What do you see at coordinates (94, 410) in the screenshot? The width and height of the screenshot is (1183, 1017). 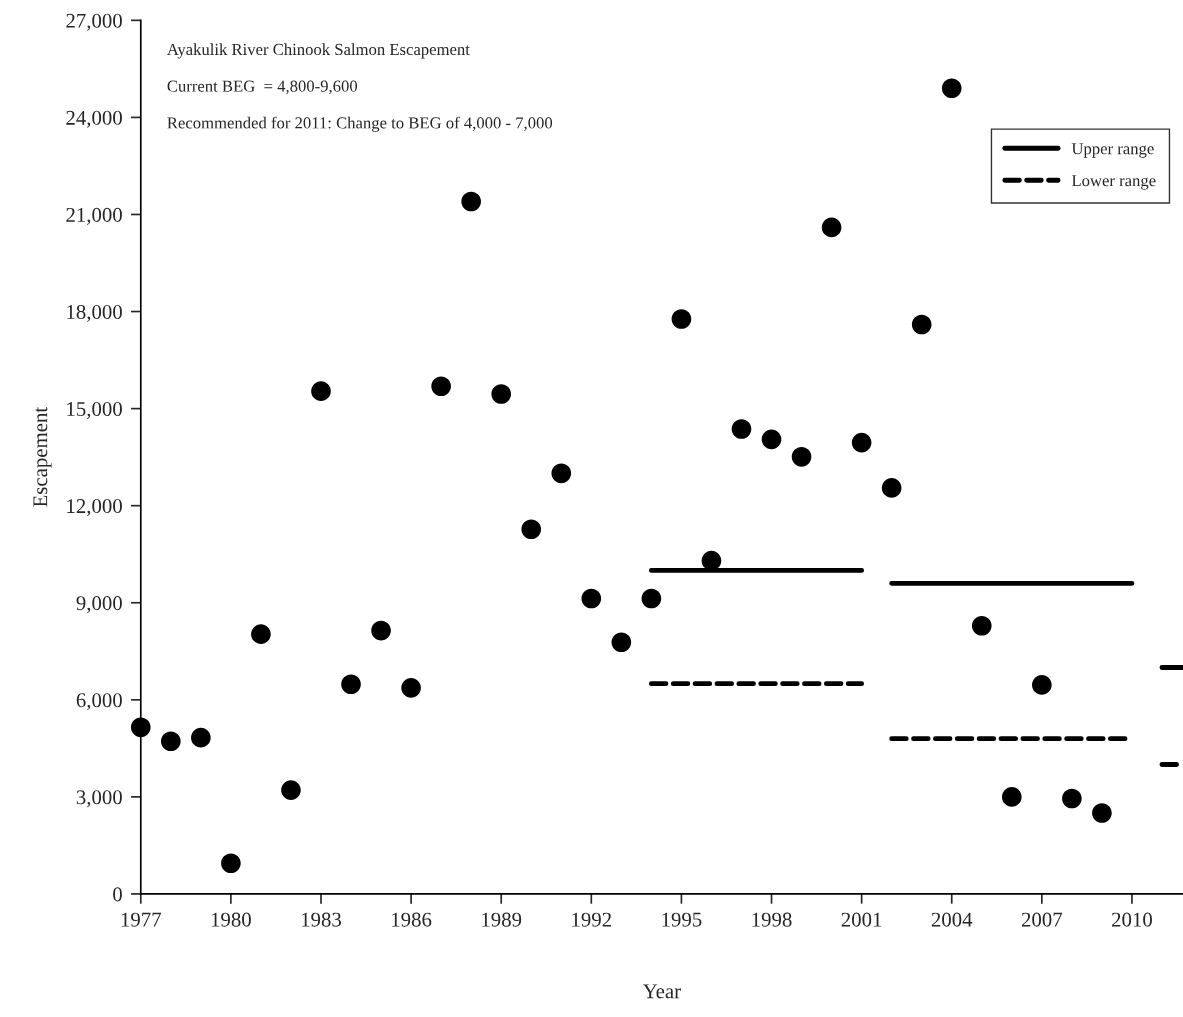 I see `y-tick-label: 15,000` at bounding box center [94, 410].